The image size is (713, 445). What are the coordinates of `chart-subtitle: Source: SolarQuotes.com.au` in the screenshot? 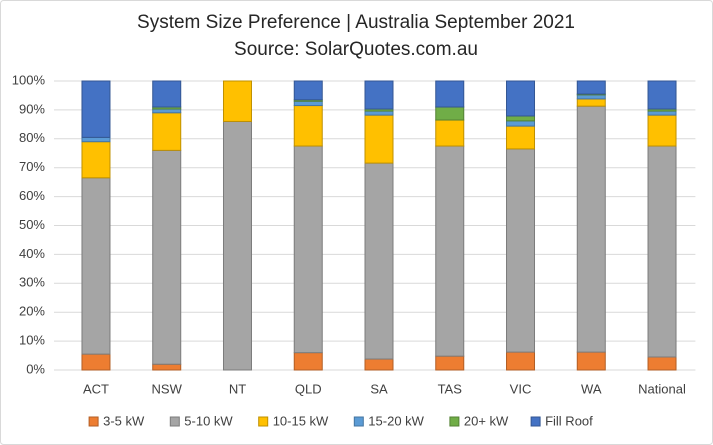 It's located at (356, 49).